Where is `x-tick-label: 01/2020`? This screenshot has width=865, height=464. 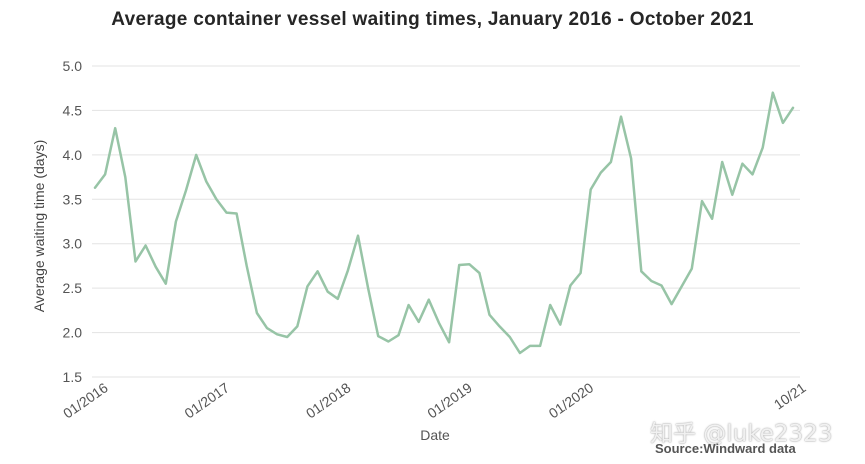 x-tick-label: 01/2020 is located at coordinates (571, 400).